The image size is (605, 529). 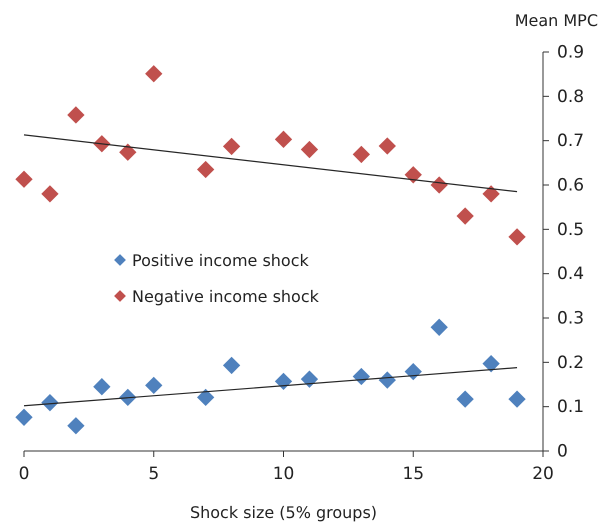 I want to click on x-tick-label: 20, so click(x=543, y=474).